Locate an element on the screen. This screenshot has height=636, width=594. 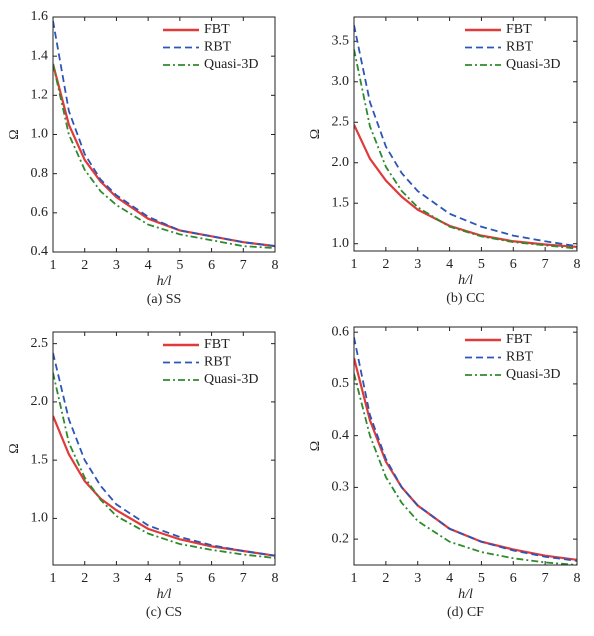
caption: (a) SS is located at coordinates (164, 299).